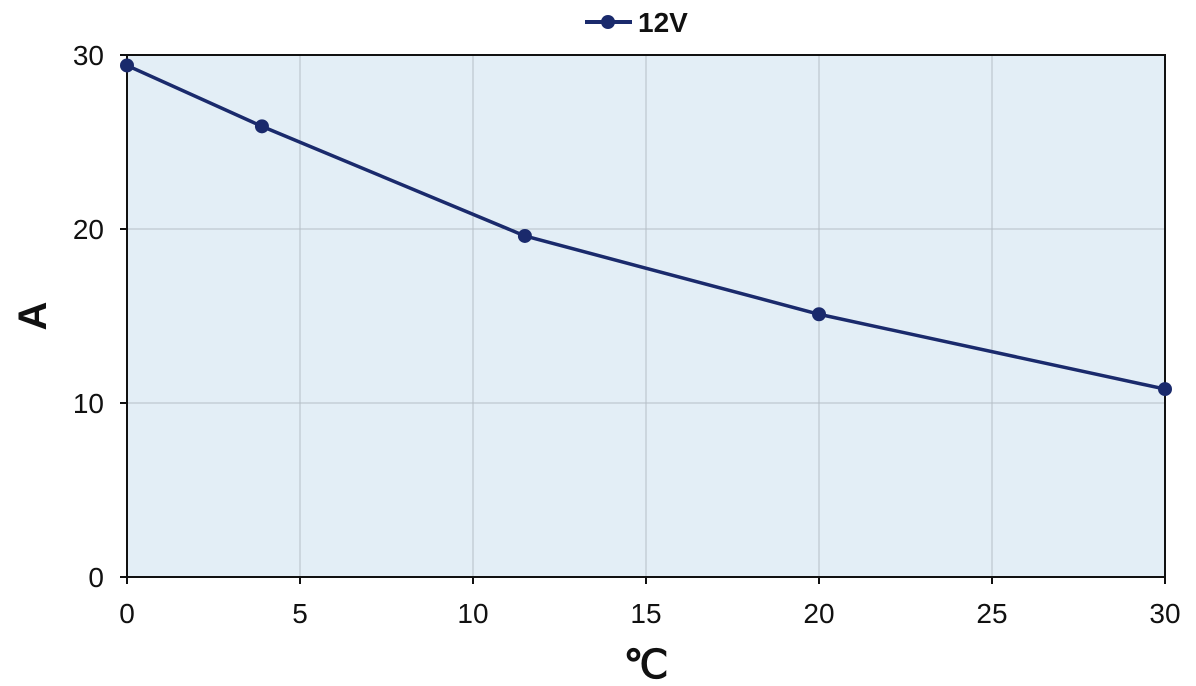  Describe the element at coordinates (88, 403) in the screenshot. I see `y-tick-label: 10` at that location.